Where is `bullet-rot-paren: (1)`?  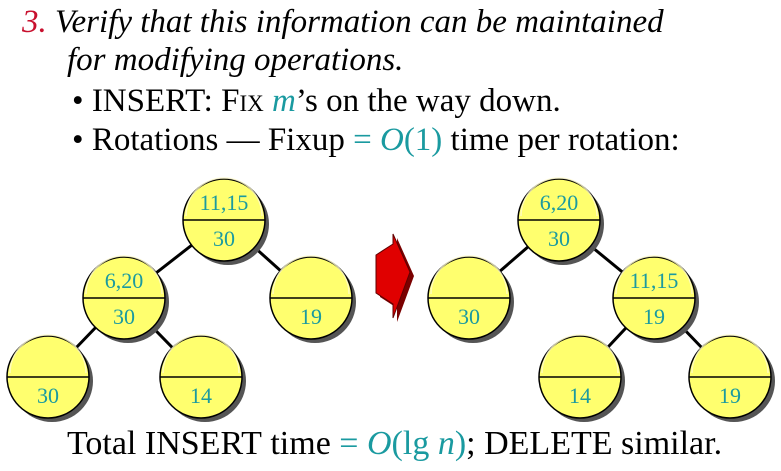 bullet-rot-paren: (1) is located at coordinates (423, 140).